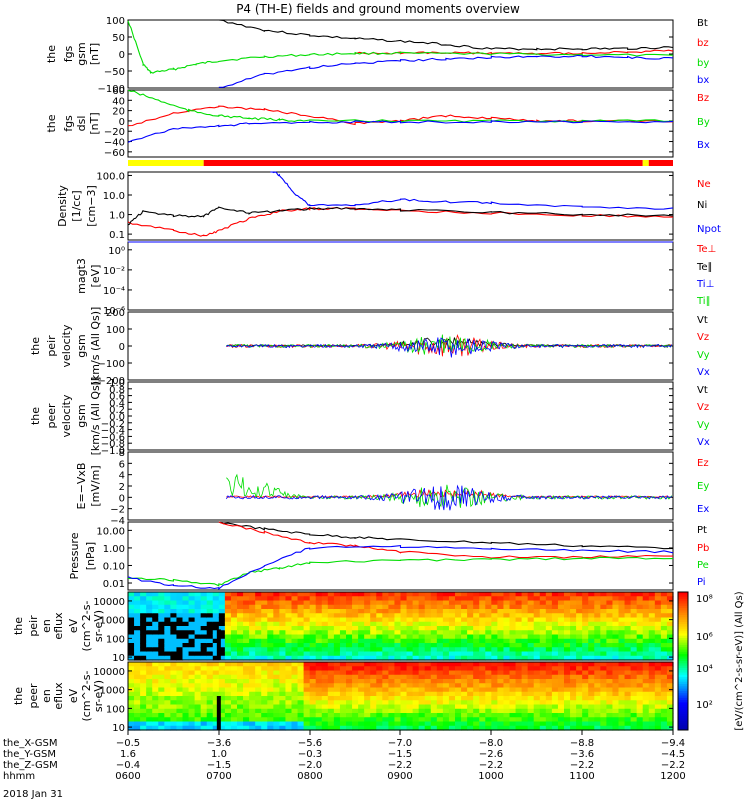  I want to click on colorbar-cell, so click(683, 678).